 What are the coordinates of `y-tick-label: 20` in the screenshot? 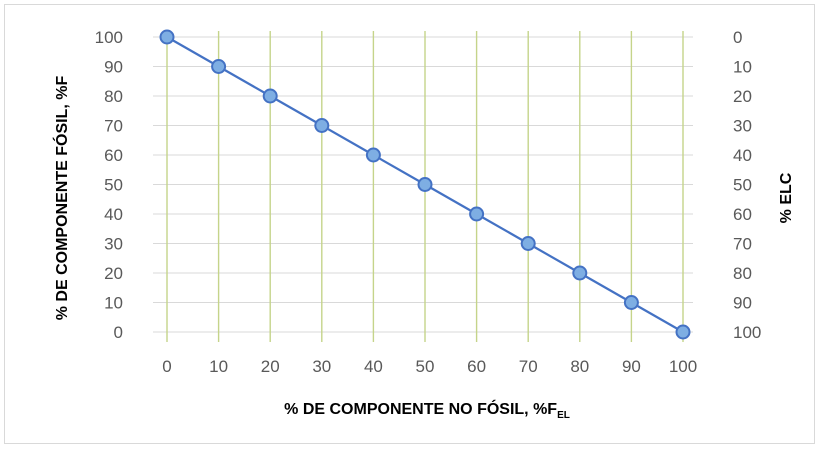 It's located at (113, 273).